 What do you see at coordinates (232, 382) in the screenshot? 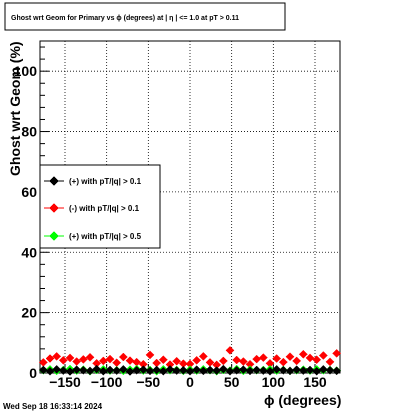
I see `x-tick-label: 50` at bounding box center [232, 382].